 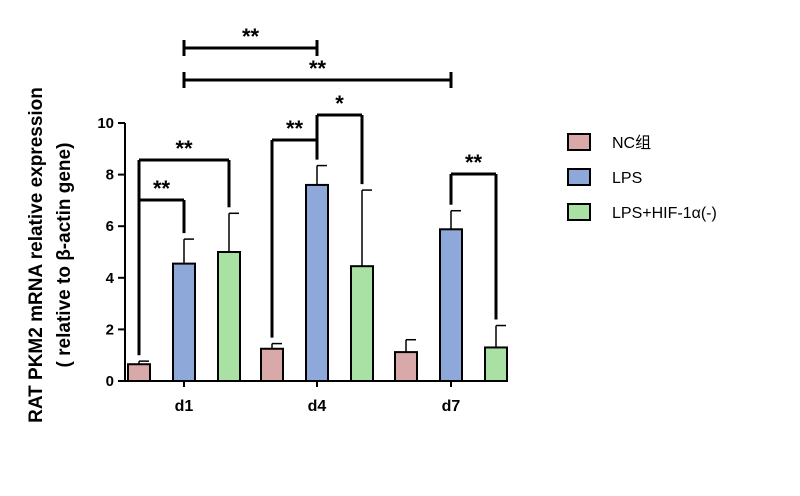 I want to click on y-tick-label: 6, so click(x=110, y=226).